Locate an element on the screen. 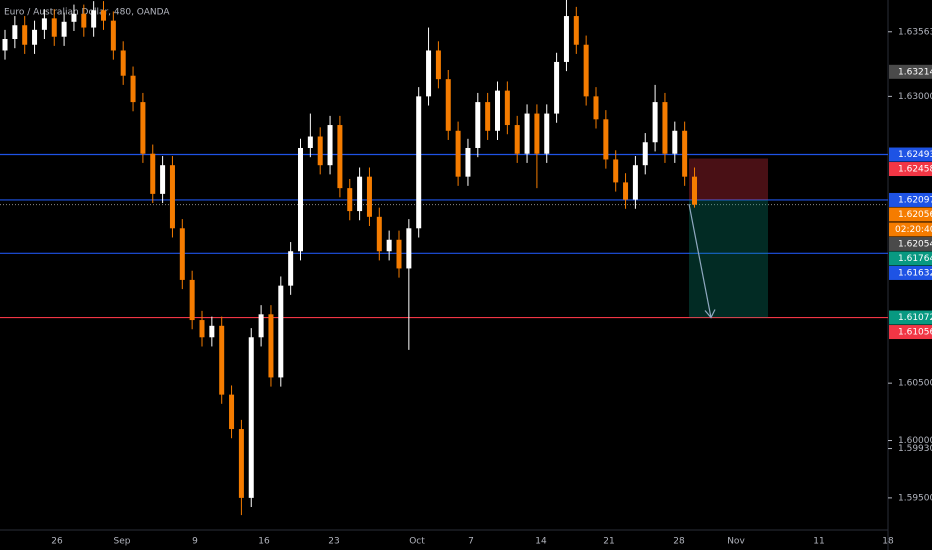  y-tick-label: 1.60000 is located at coordinates (915, 441).